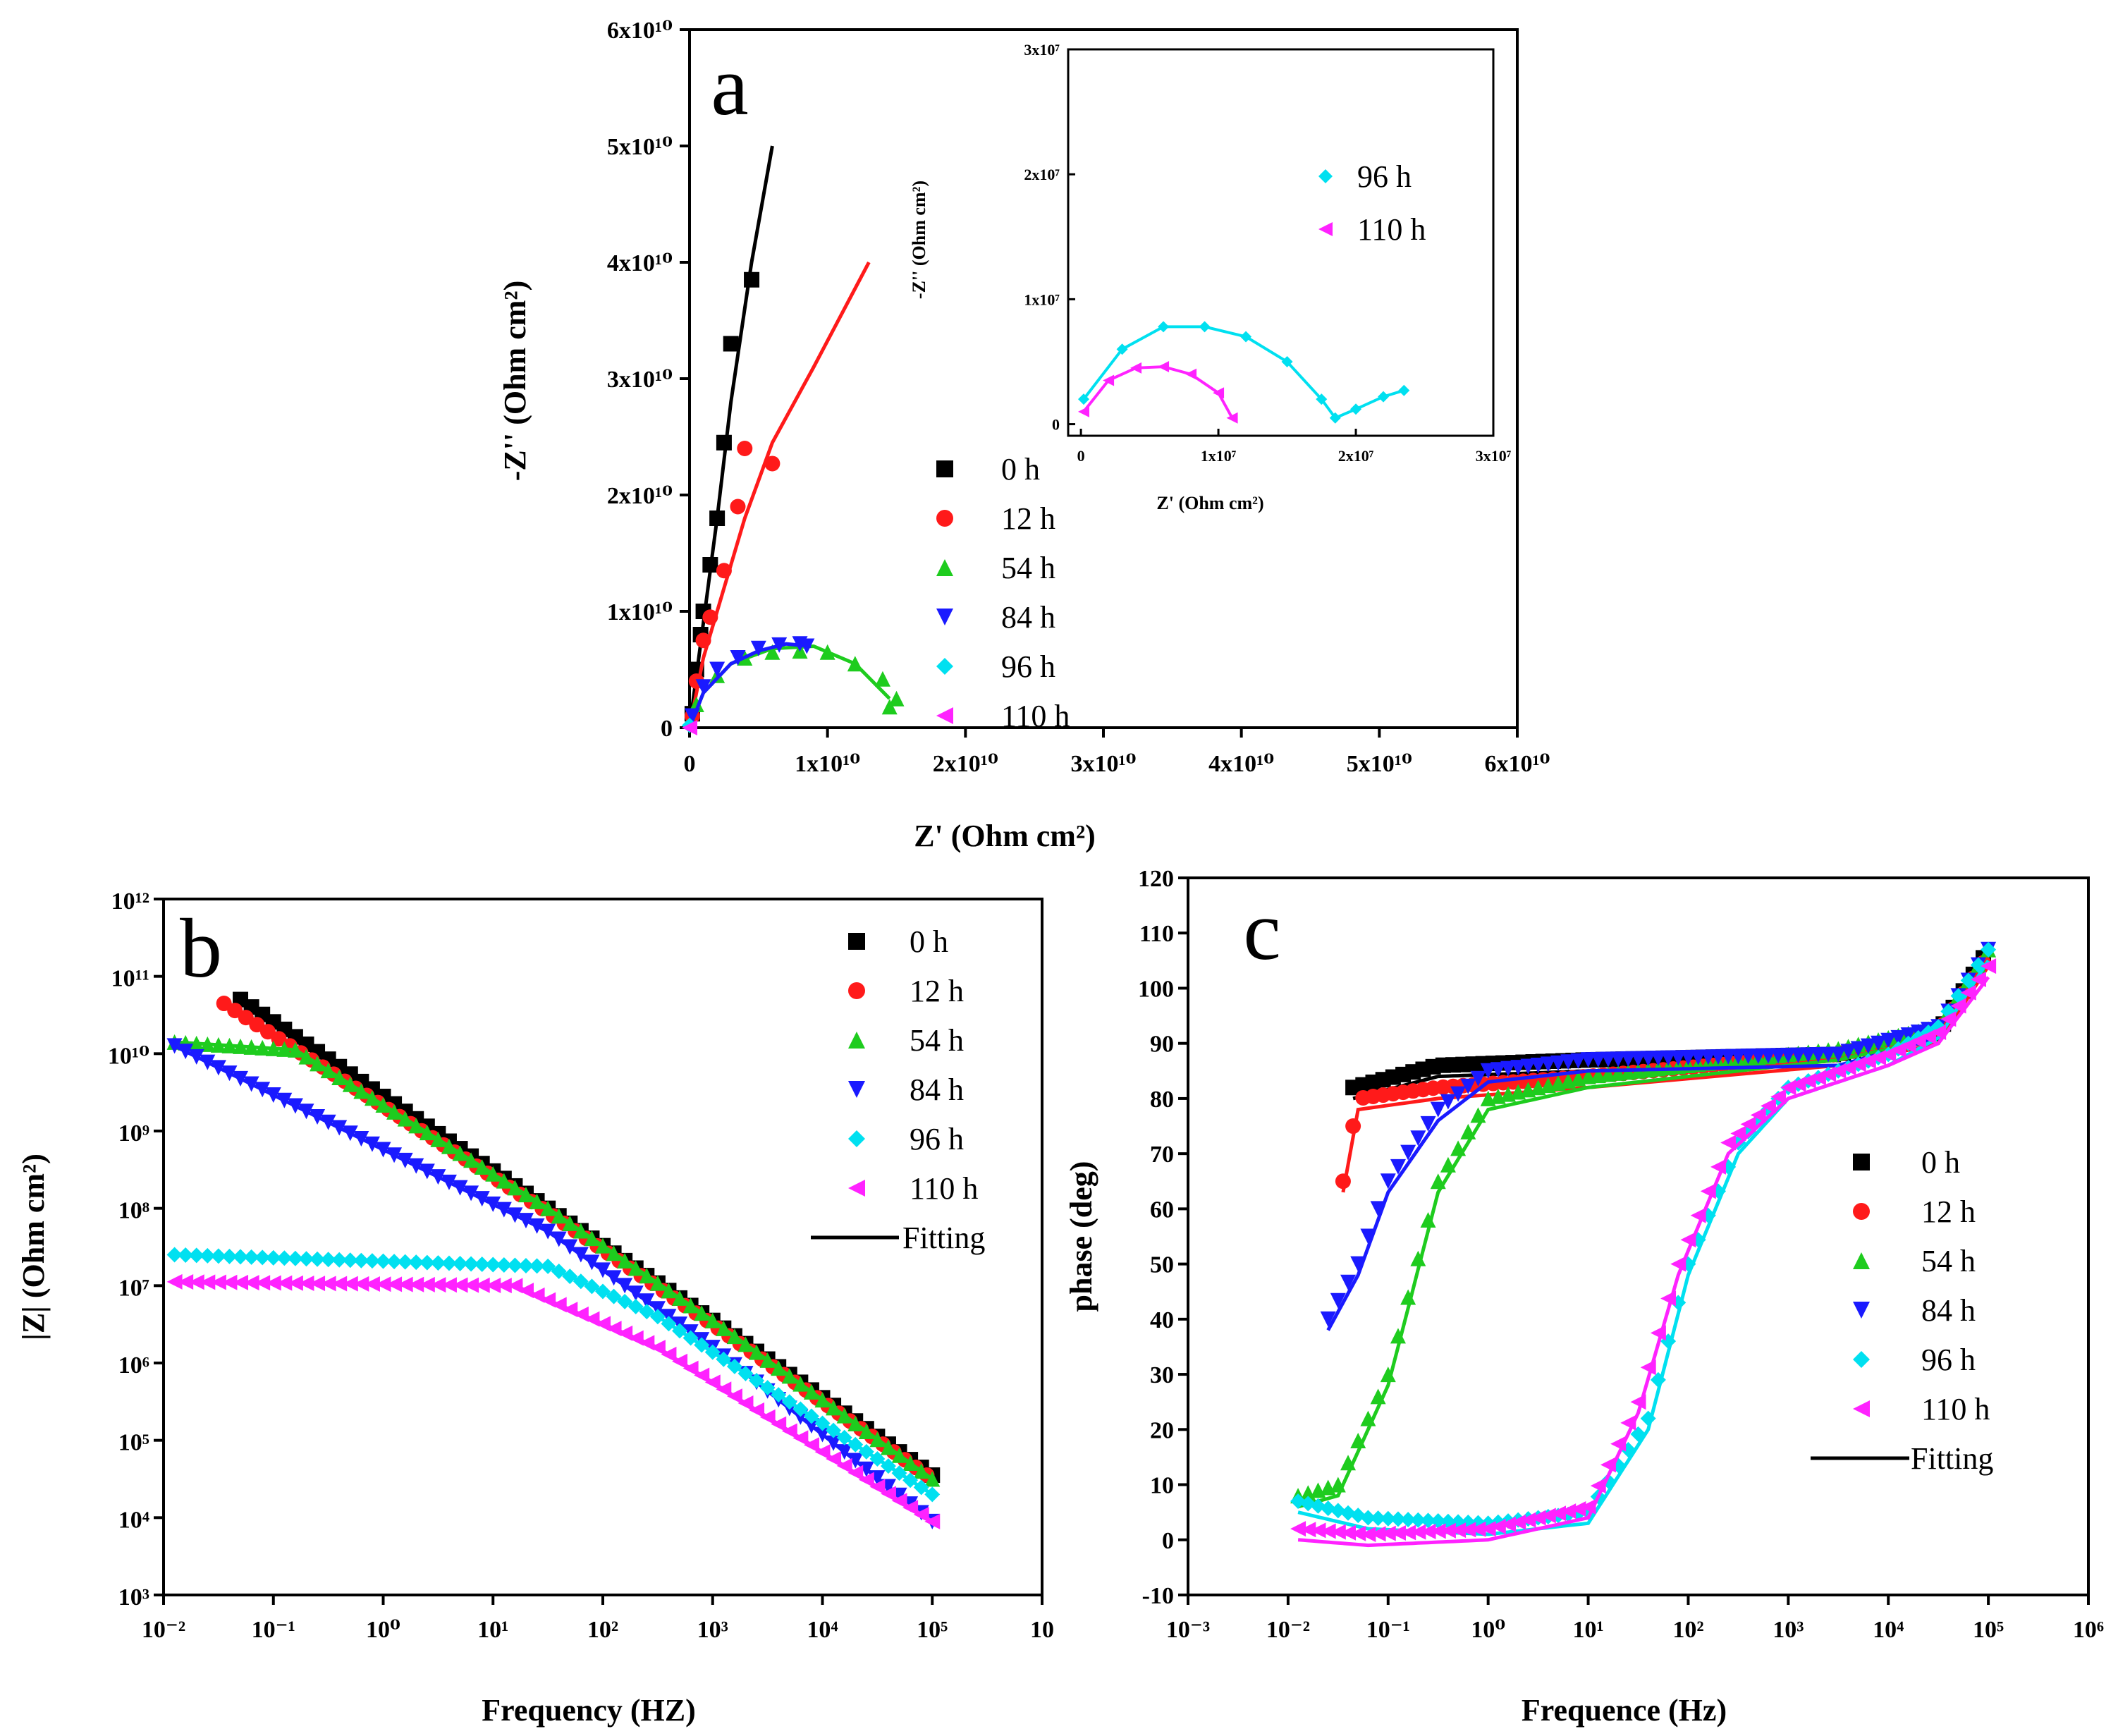 This screenshot has width=2118, height=1736. I want to click on panel-c-x-axis-title: Frequence (Hz), so click(1624, 1711).